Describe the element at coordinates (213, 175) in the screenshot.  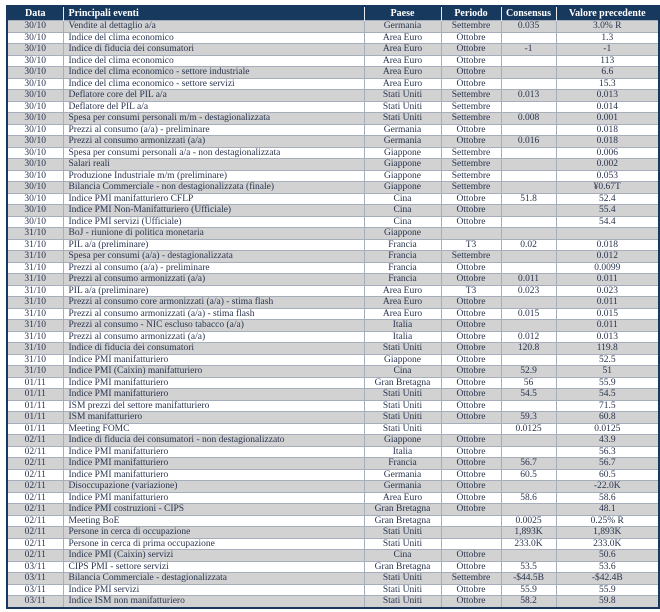
I see `cell-event: Produzione Industriale m/m (preliminare)` at that location.